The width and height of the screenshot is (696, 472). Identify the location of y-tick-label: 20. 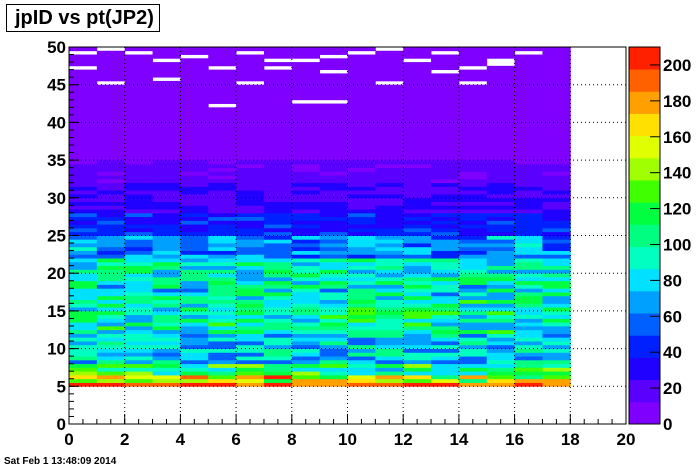
(56, 273).